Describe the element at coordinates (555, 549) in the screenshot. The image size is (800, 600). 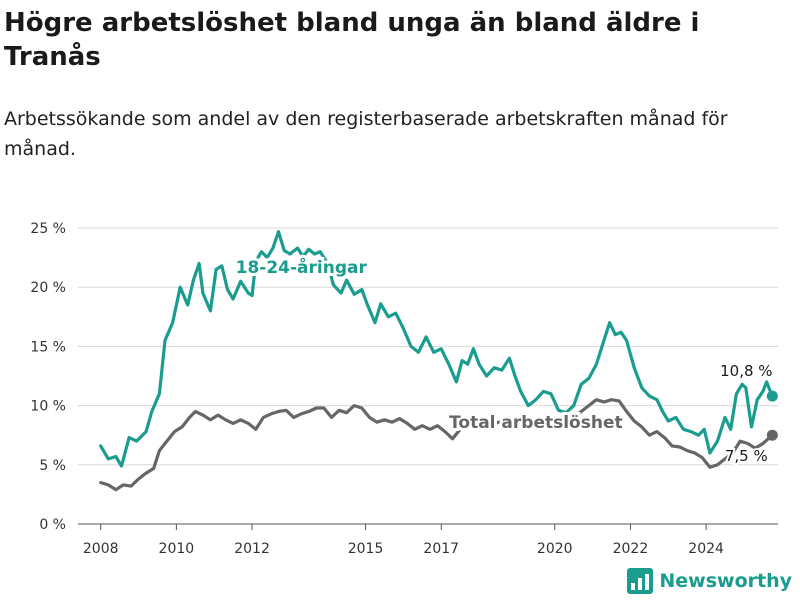
I see `x-tick-label: 2020` at that location.